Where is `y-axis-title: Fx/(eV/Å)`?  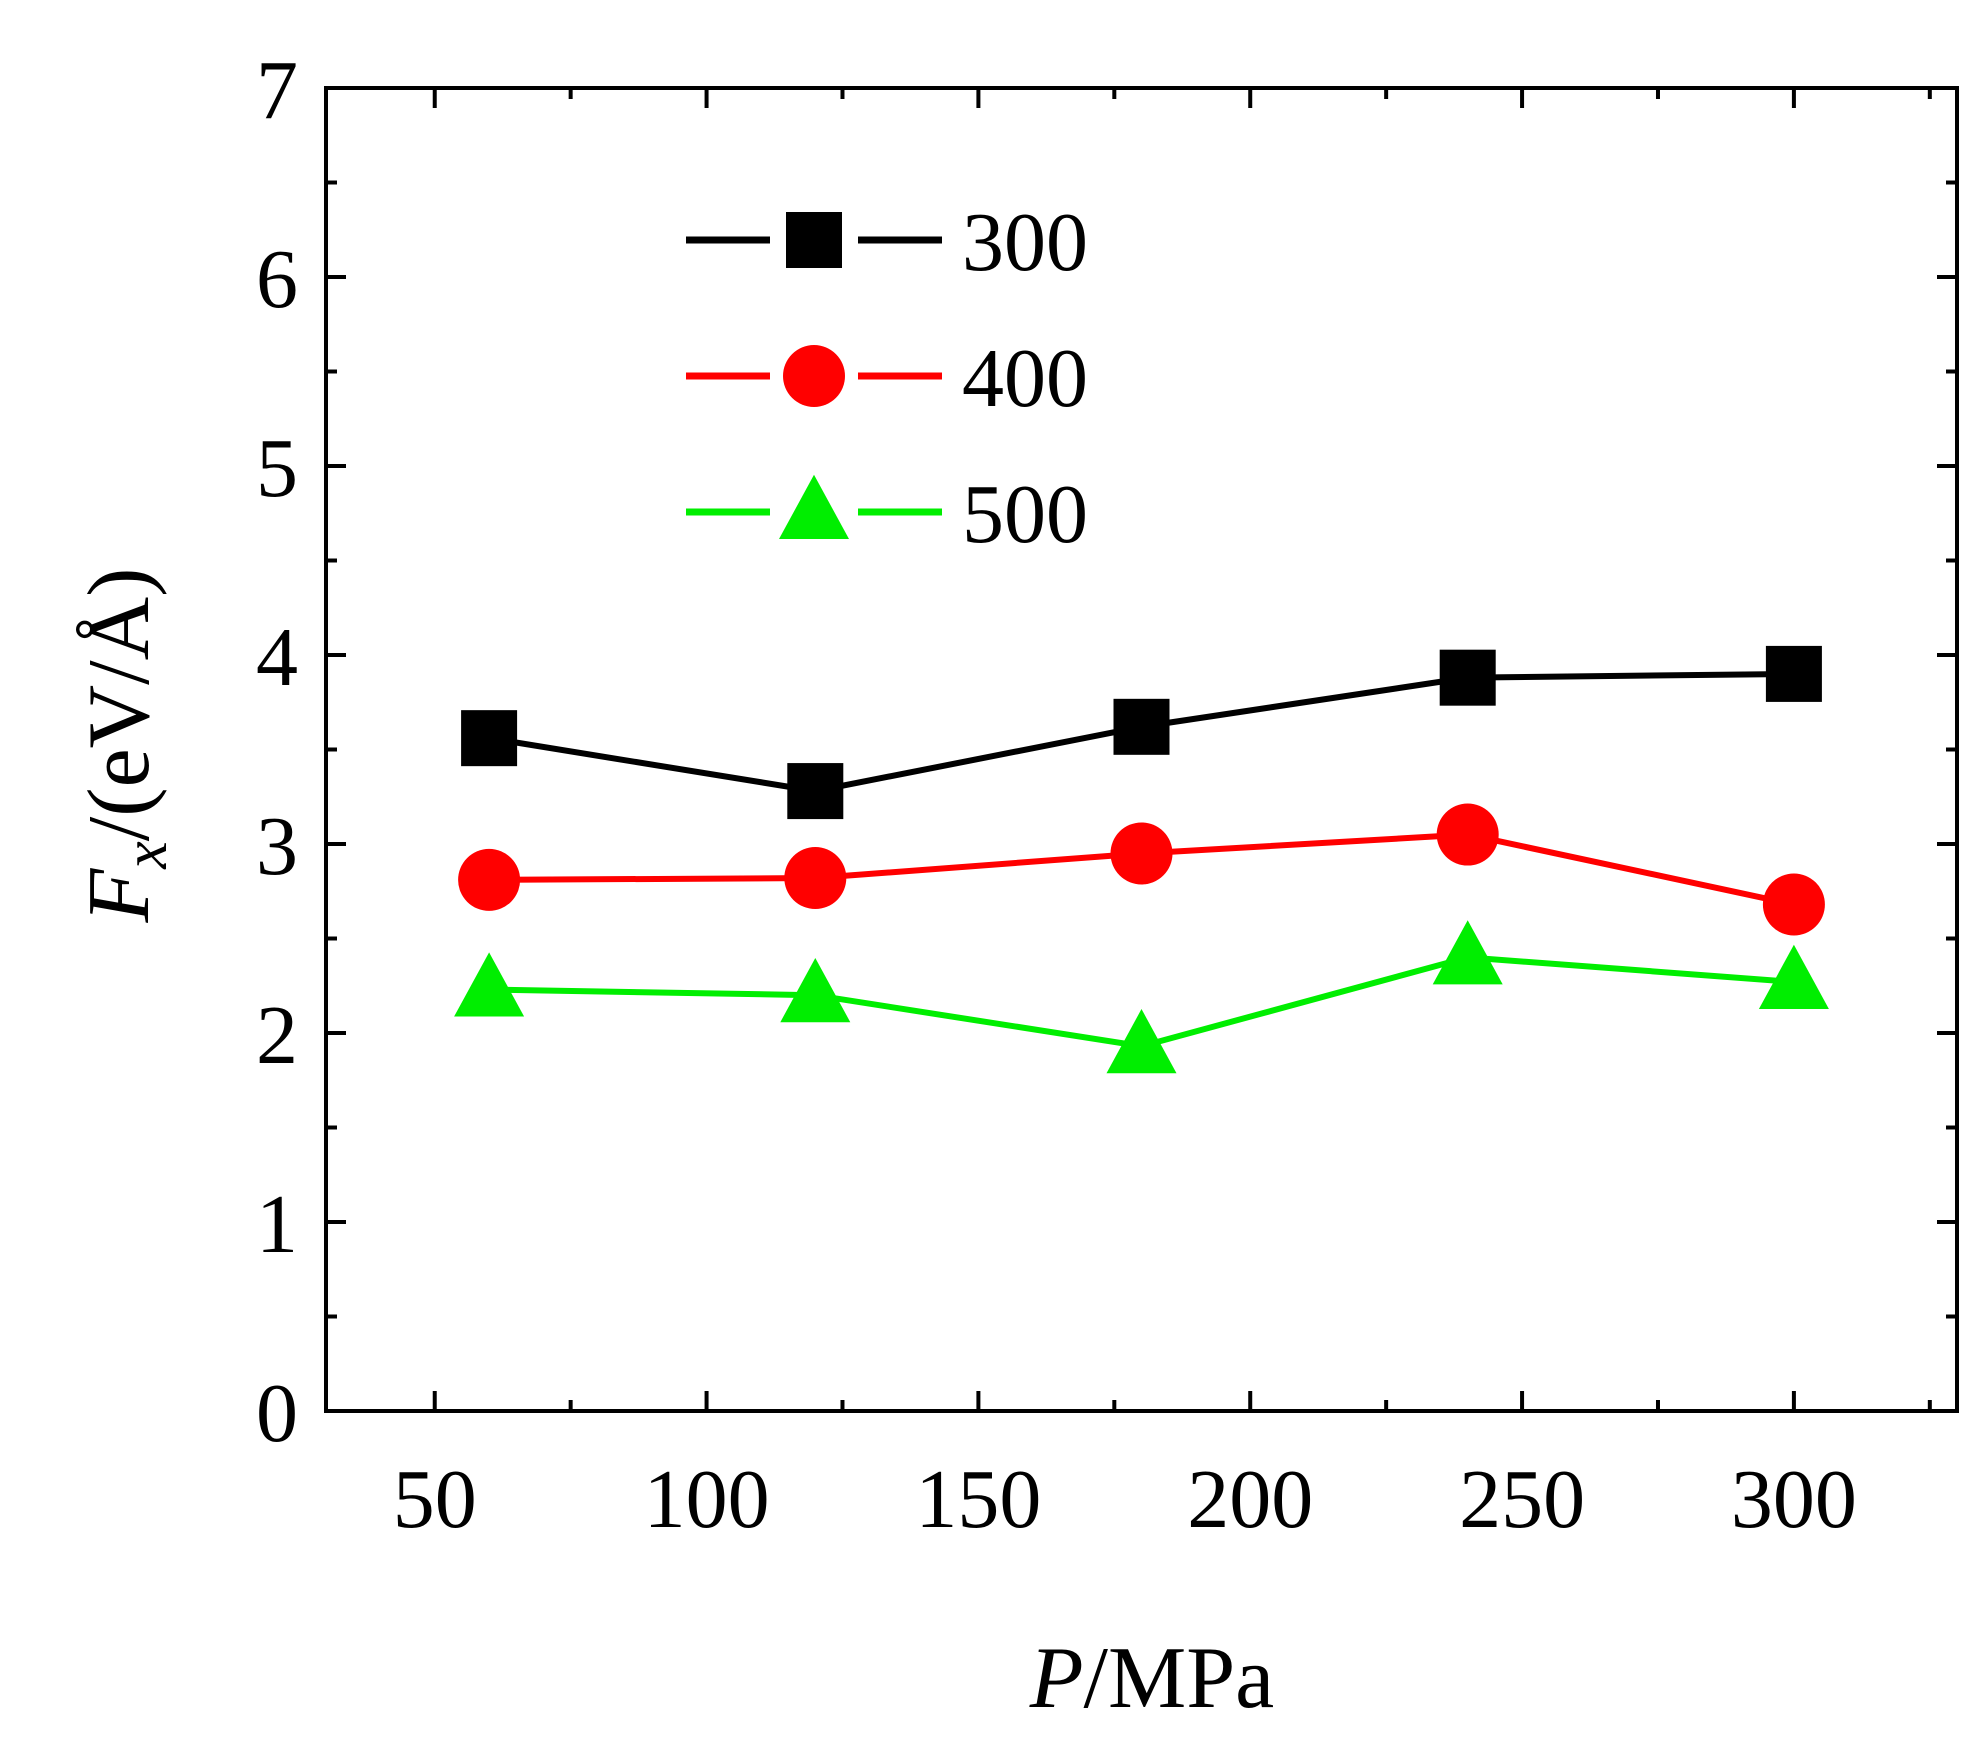 y-axis-title: Fx/(eV/Å) is located at coordinates (125, 746).